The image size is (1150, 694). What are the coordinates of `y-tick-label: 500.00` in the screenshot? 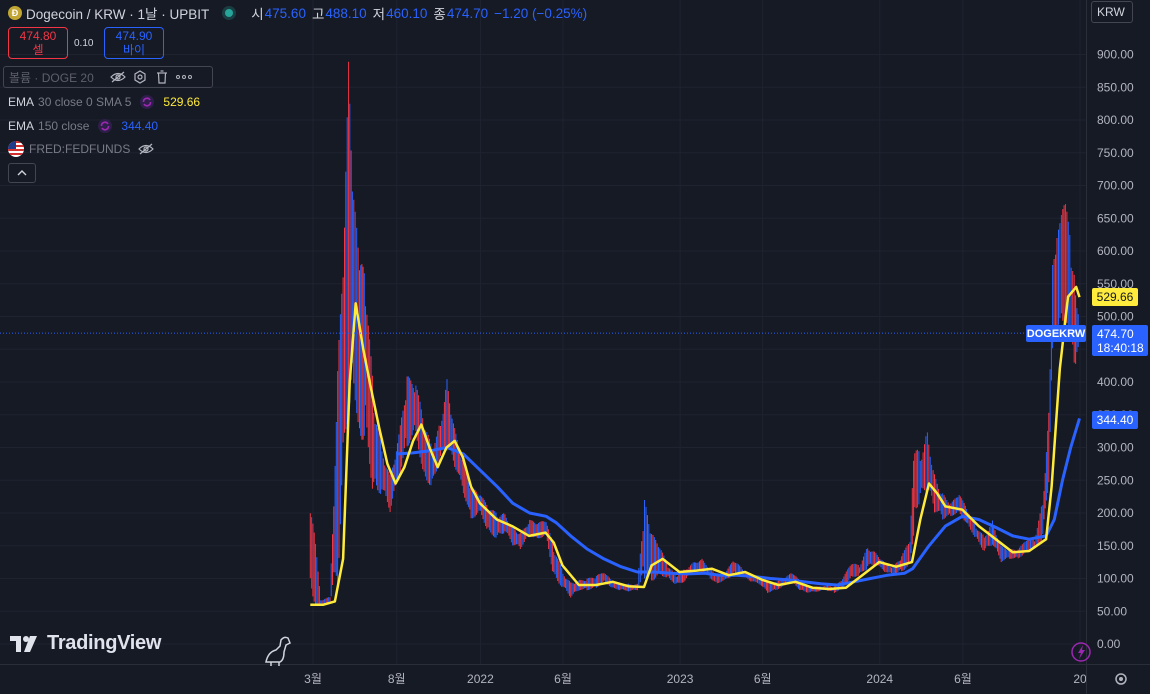 It's located at (1115, 317).